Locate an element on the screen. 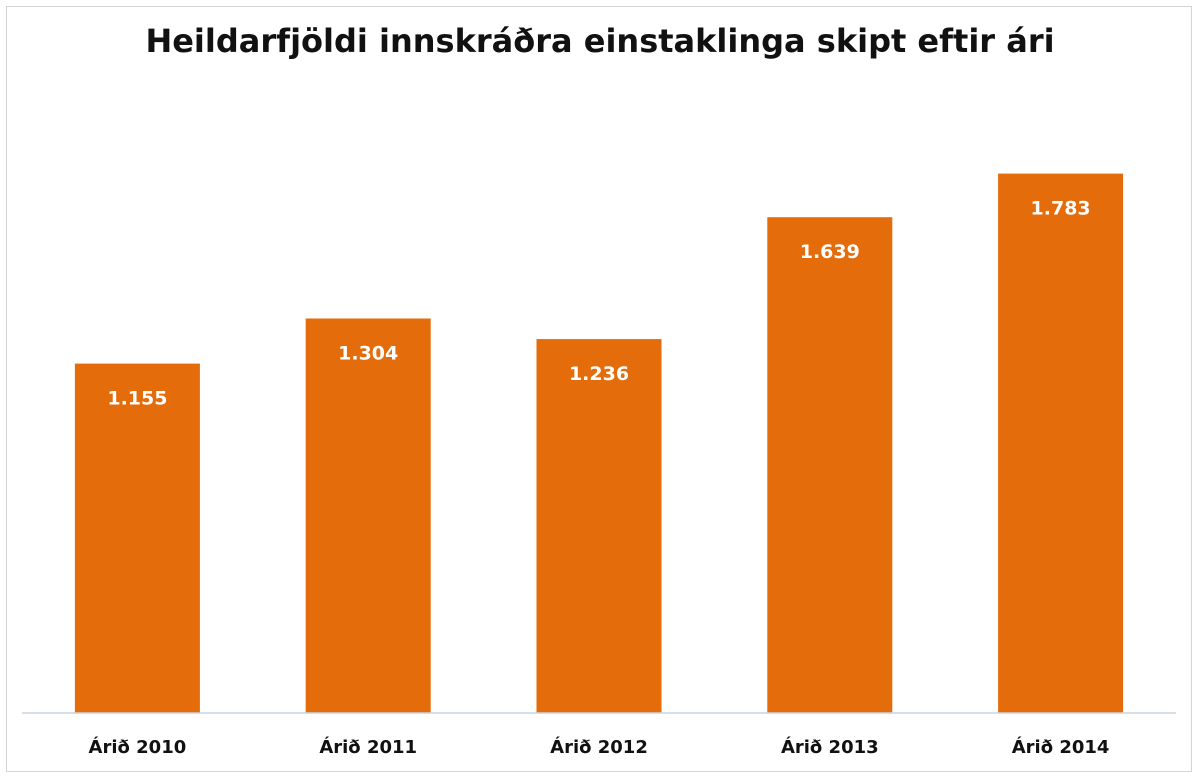 The image size is (1200, 780). data-label-2: 1.304 is located at coordinates (368, 354).